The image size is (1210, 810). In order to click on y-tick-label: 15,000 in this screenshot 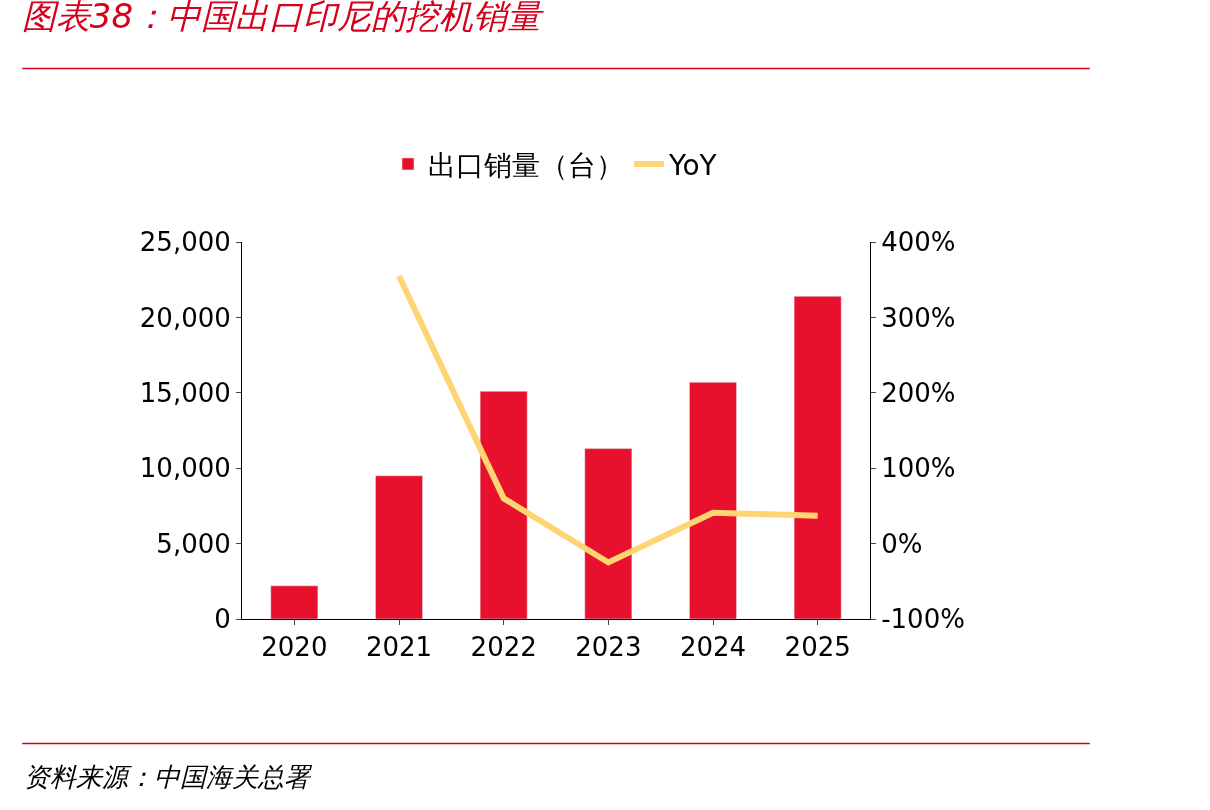, I will do `click(185, 392)`.